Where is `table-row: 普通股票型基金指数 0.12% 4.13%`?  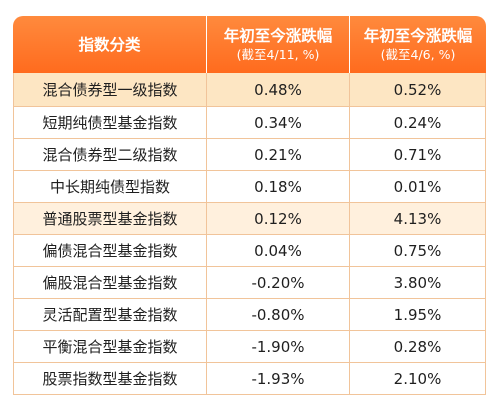 table-row: 普通股票型基金指数 0.12% 4.13% is located at coordinates (249, 219).